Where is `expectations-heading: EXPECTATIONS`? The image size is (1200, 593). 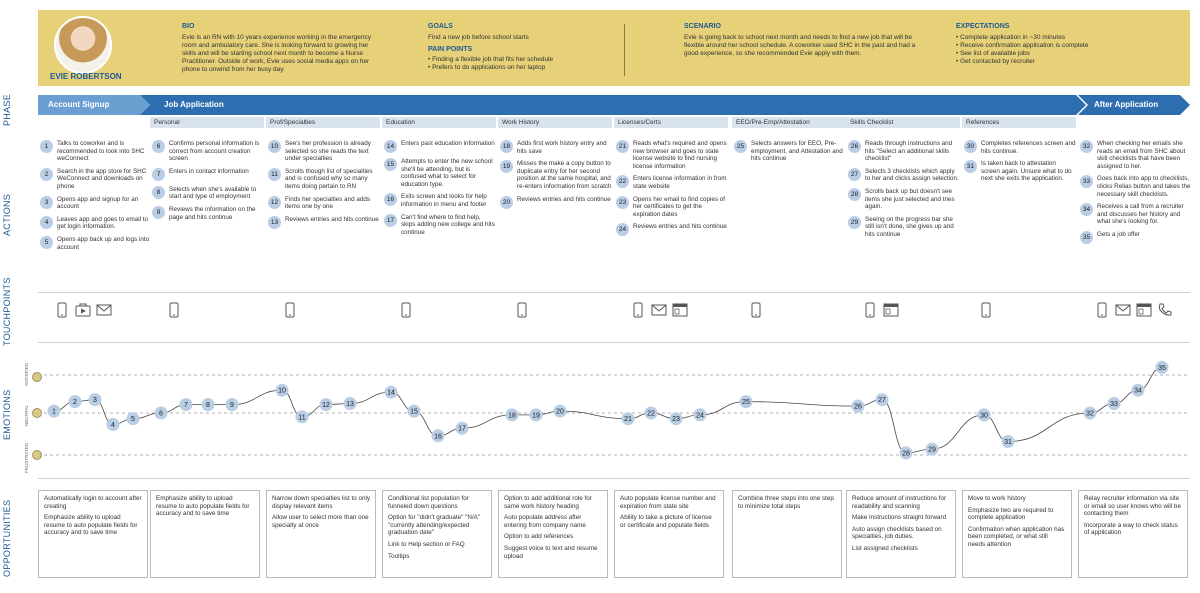
expectations-heading: EXPECTATIONS is located at coordinates (983, 26).